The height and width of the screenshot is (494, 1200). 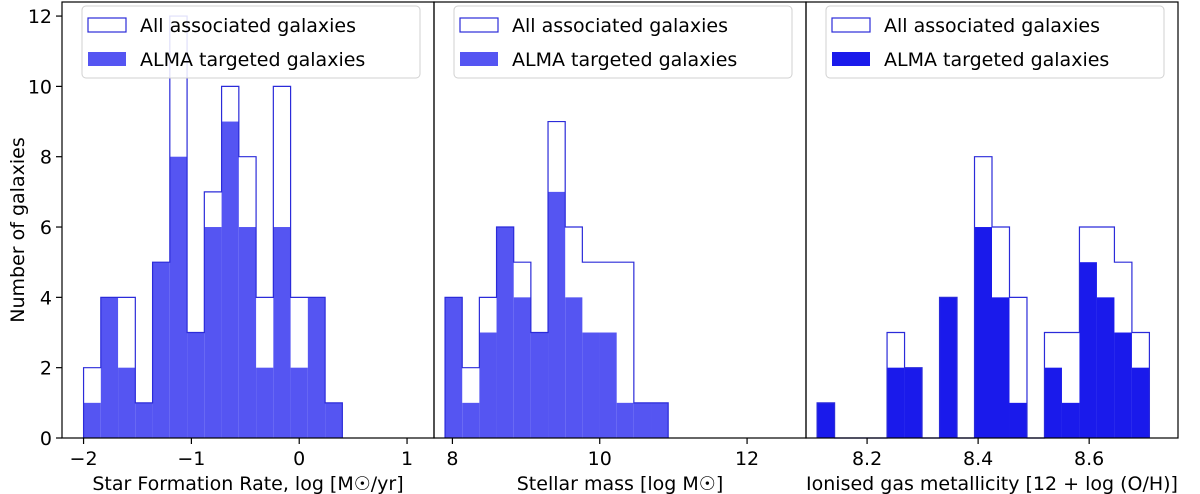 What do you see at coordinates (84, 459) in the screenshot?
I see `x-tick-label: −2` at bounding box center [84, 459].